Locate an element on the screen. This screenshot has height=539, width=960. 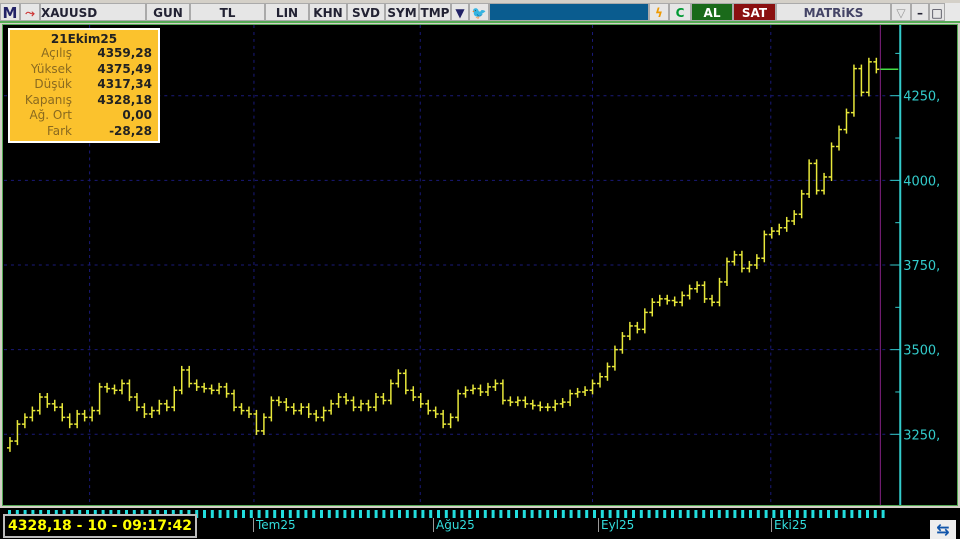
info-label: Fark is located at coordinates (59, 130).